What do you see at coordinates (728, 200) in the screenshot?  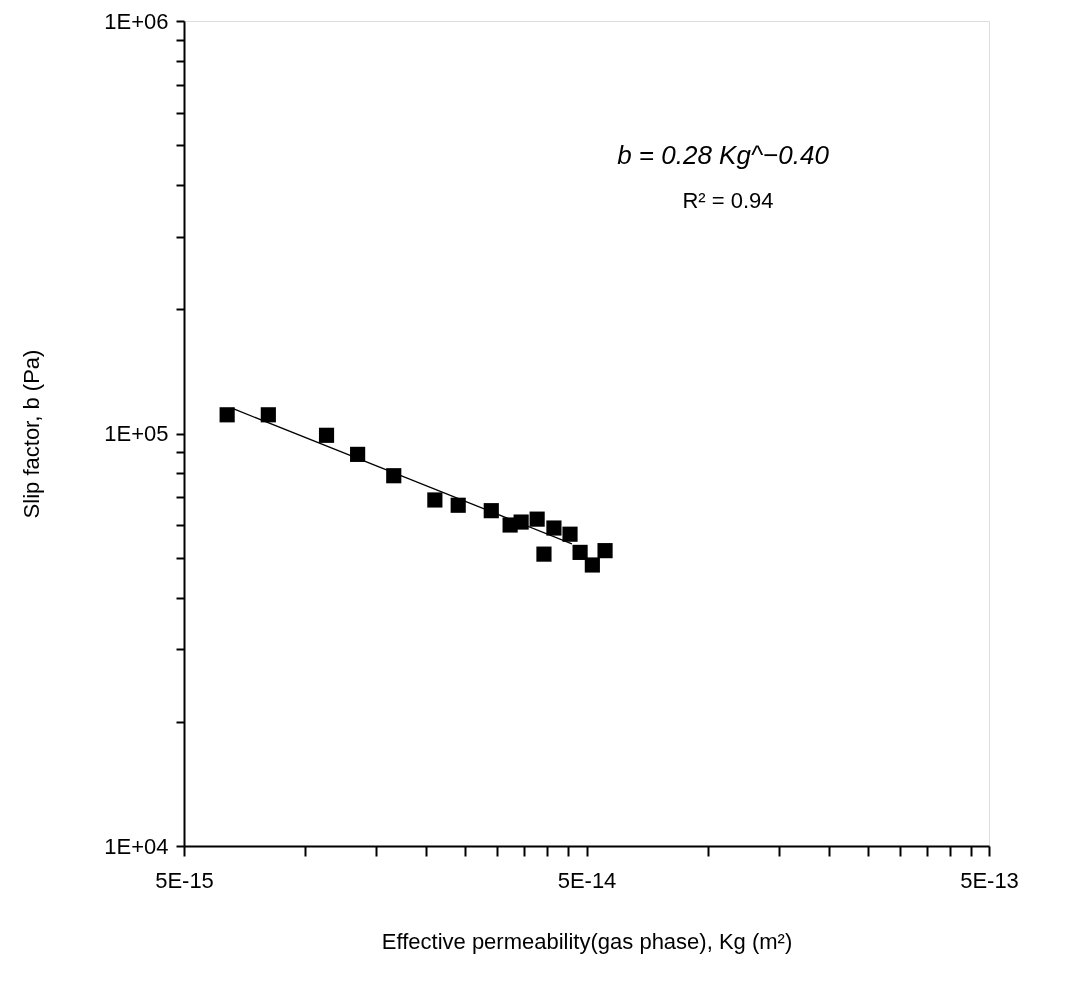 I see `annotation: R² = 0.94` at bounding box center [728, 200].